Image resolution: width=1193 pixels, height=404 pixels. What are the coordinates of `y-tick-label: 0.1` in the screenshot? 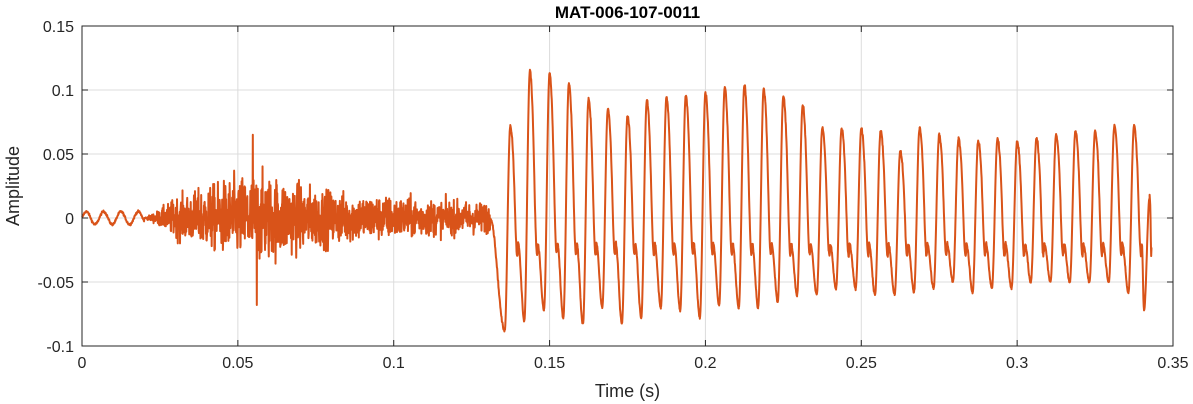 It's located at (63, 91).